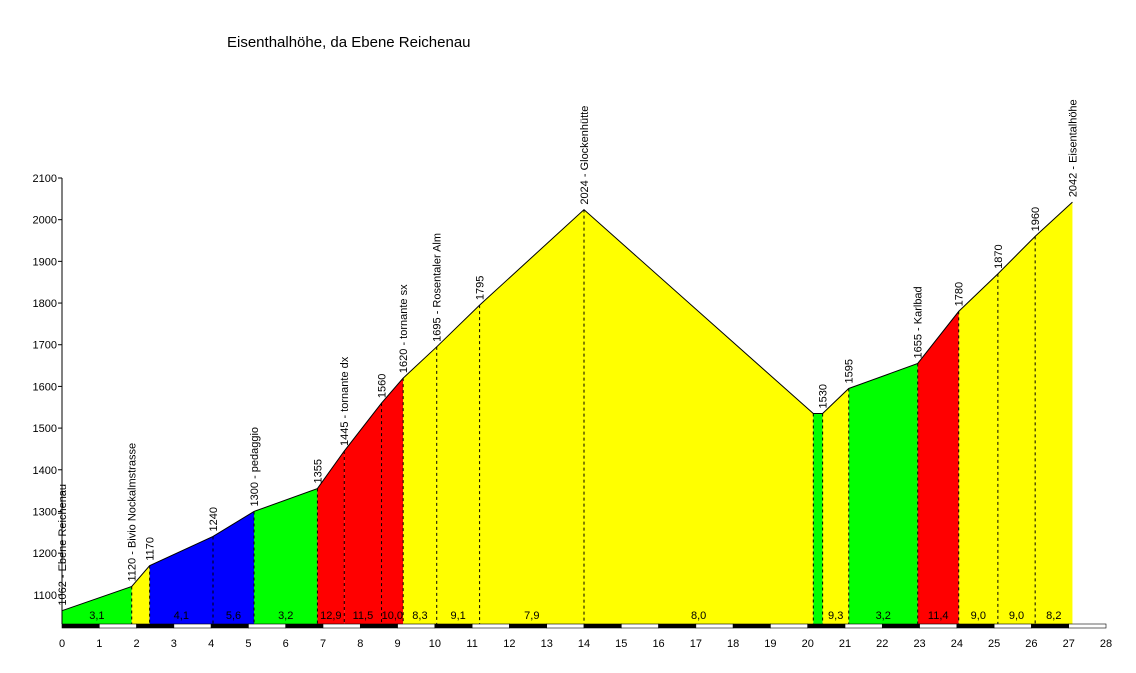  Describe the element at coordinates (62, 644) in the screenshot. I see `x-tick-label: 0` at that location.